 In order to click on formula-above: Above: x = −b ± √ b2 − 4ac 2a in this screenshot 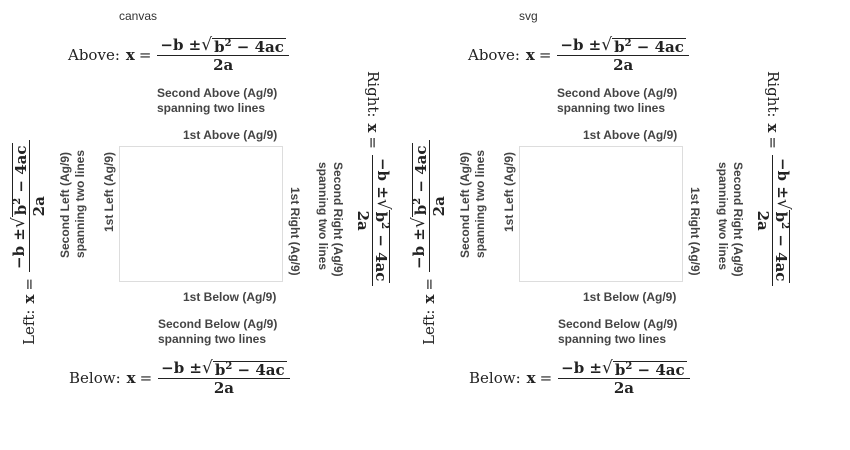, I will do `click(578, 55)`.